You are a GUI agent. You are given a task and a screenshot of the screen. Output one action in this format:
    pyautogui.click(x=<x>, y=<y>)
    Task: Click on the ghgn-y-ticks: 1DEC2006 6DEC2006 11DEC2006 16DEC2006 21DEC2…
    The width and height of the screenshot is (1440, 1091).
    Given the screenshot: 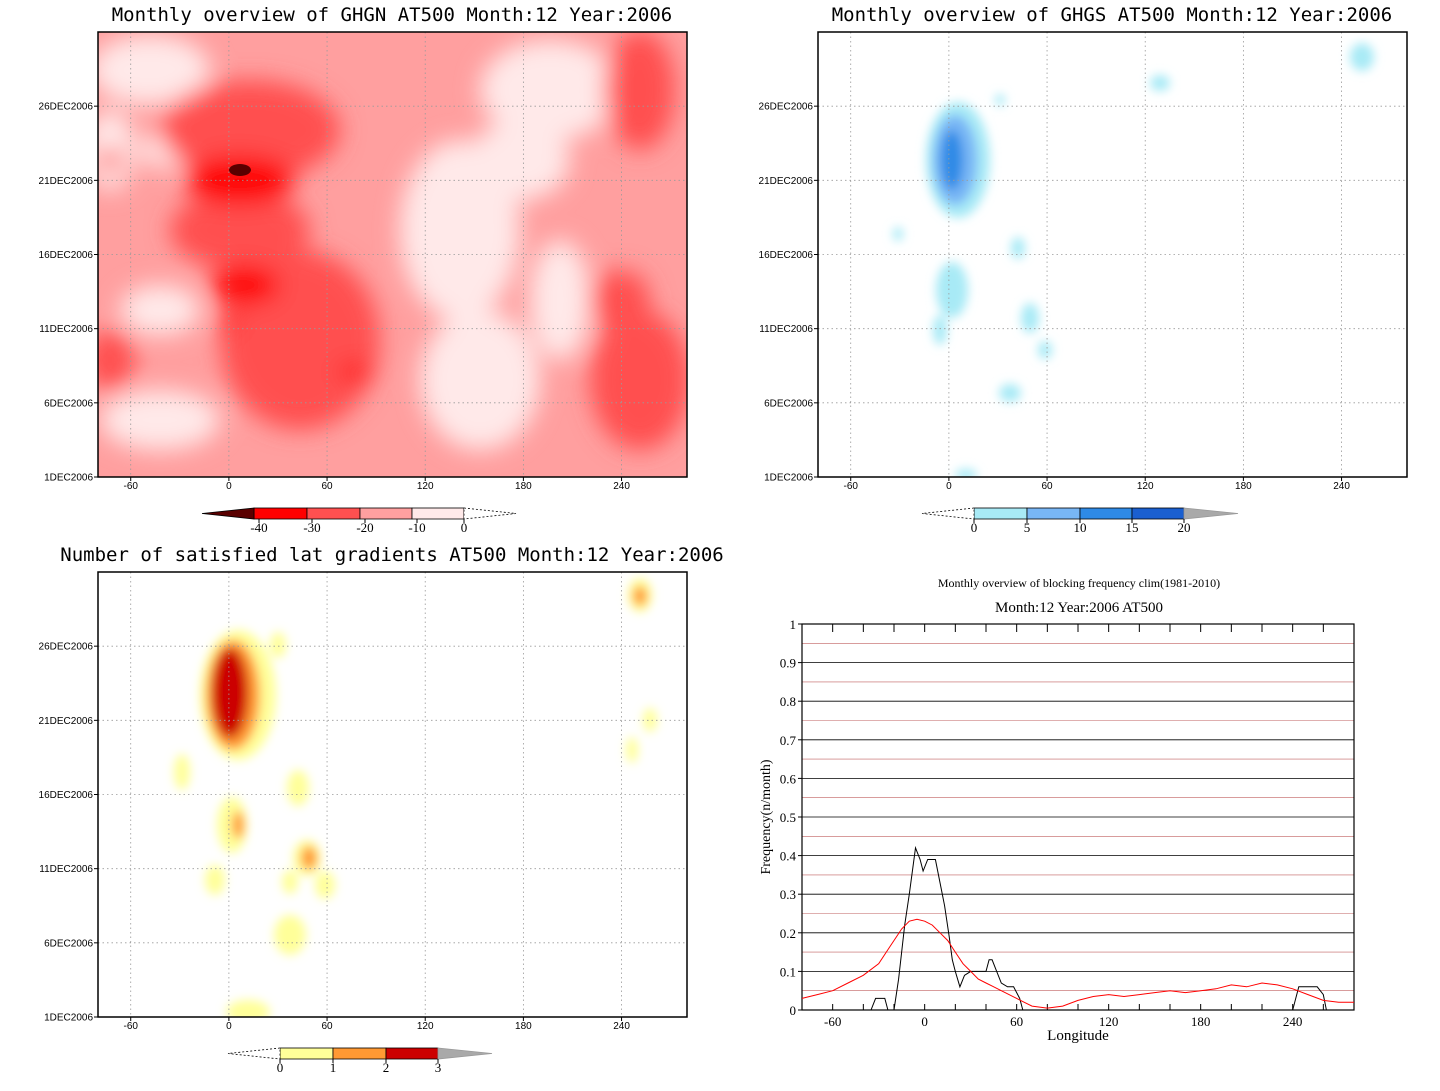 What is the action you would take?
    pyautogui.click(x=68, y=293)
    